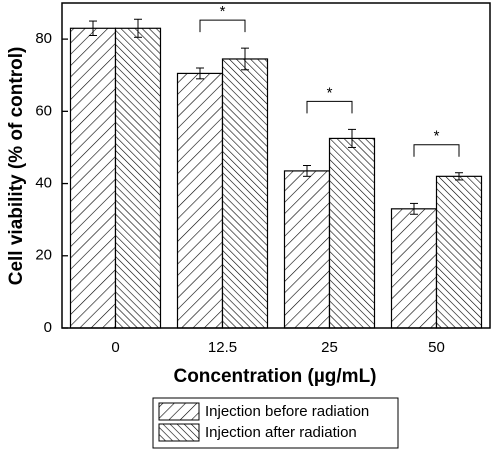 The image size is (500, 456). I want to click on y-tick-label: 20, so click(43, 255).